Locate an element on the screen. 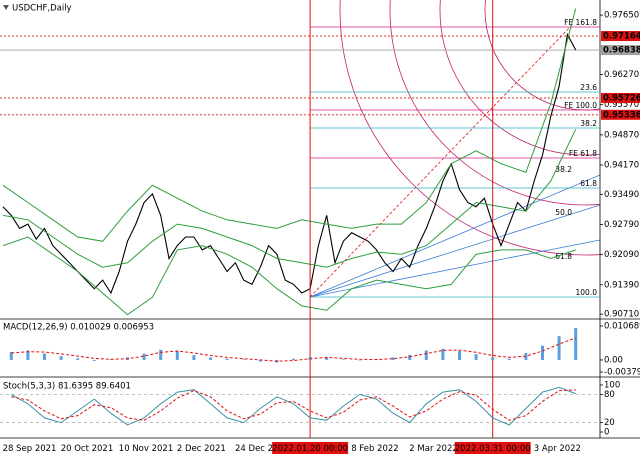 This screenshot has width=640, height=457. fib-label: FE 100.0 is located at coordinates (580, 105).